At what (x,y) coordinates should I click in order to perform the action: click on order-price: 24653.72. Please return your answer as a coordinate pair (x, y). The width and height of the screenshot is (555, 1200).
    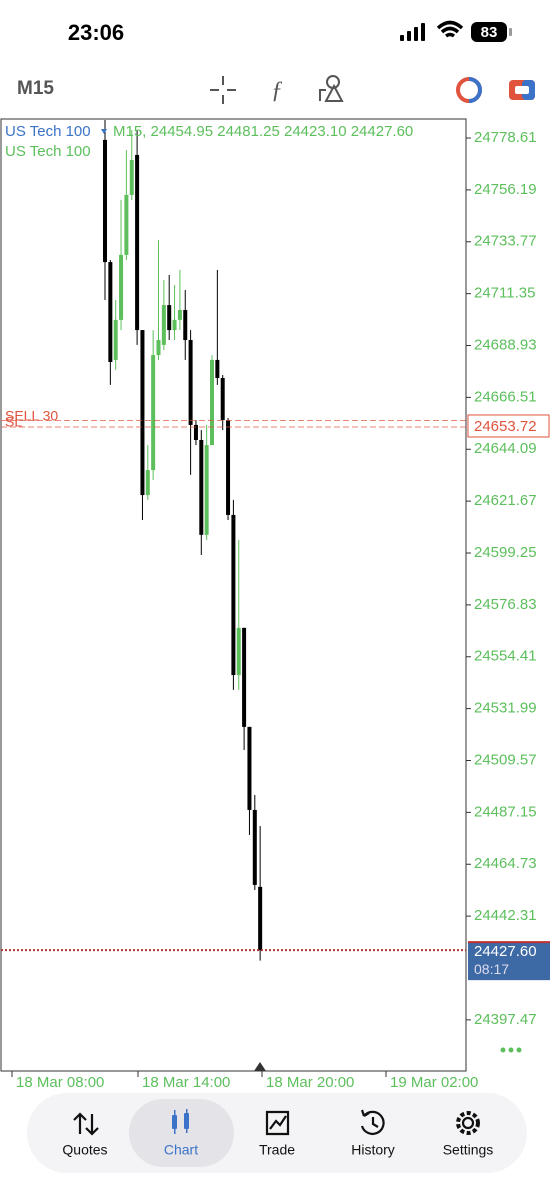
    Looking at the image, I should click on (505, 426).